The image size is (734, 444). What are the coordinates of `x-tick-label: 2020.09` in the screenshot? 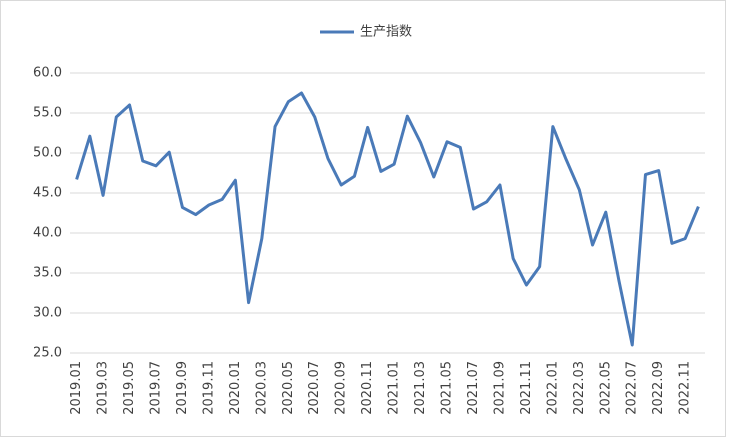 It's located at (341, 388).